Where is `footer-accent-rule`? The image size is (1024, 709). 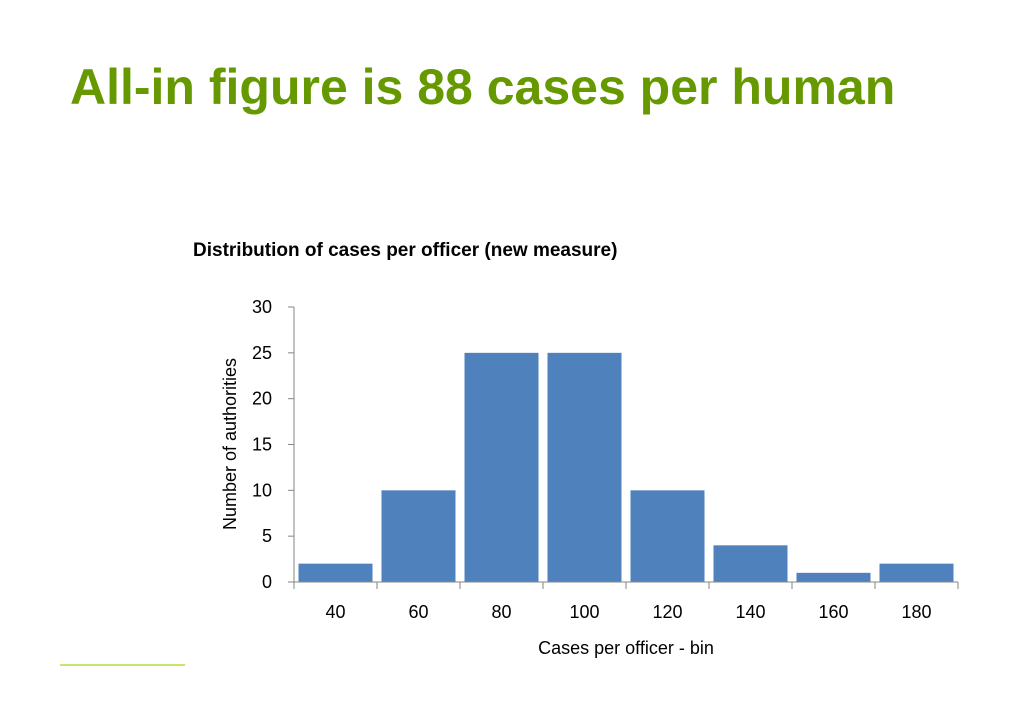 footer-accent-rule is located at coordinates (122, 665).